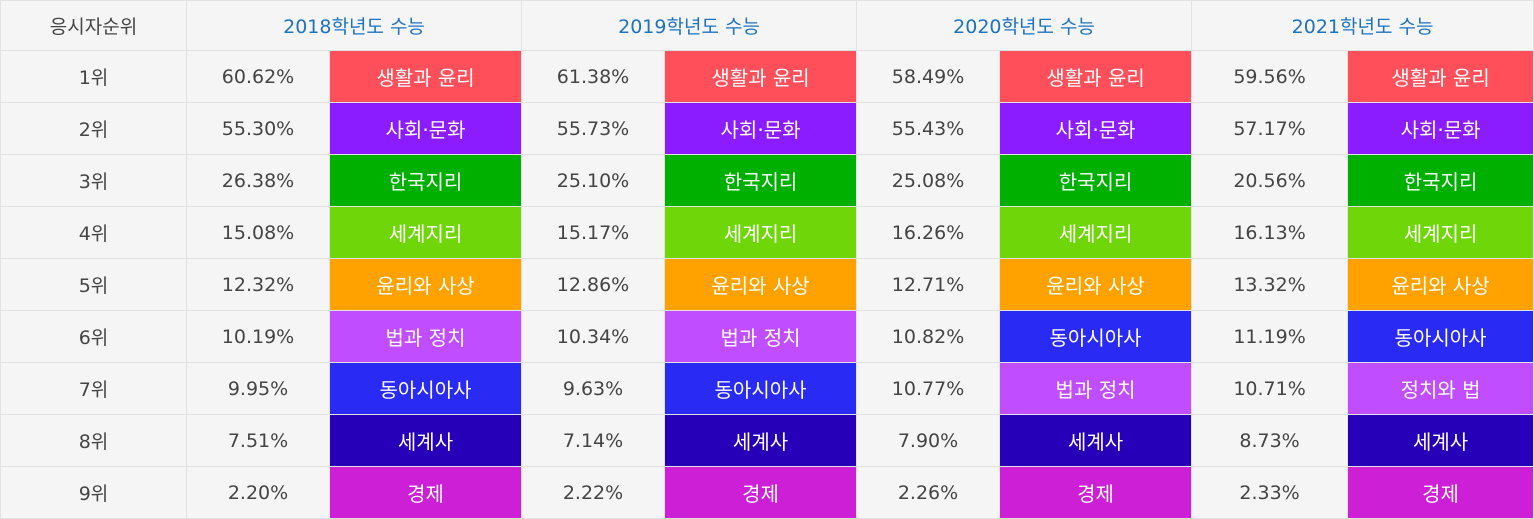  Describe the element at coordinates (93, 128) in the screenshot. I see `rank-cell: 2위` at that location.